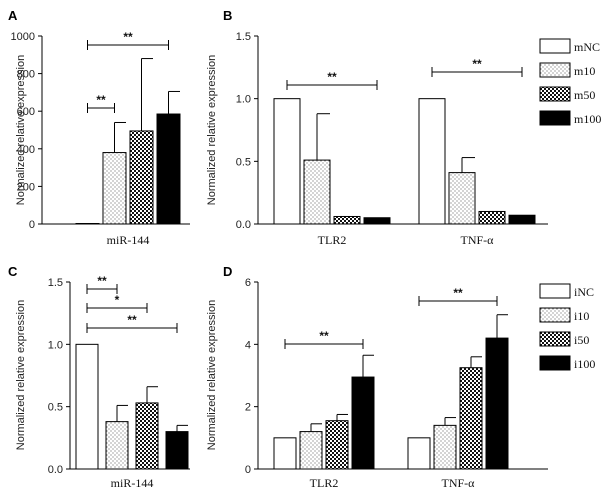 The width and height of the screenshot is (615, 497). Describe the element at coordinates (555, 94) in the screenshot. I see `legend-swatch-m50` at that location.